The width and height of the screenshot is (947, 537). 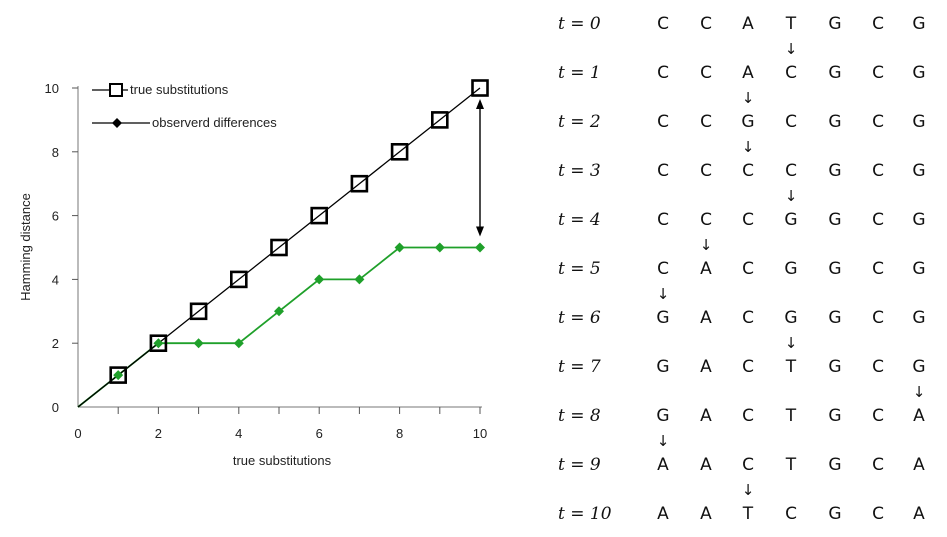 What do you see at coordinates (55, 407) in the screenshot?
I see `y-tick-label: 0` at bounding box center [55, 407].